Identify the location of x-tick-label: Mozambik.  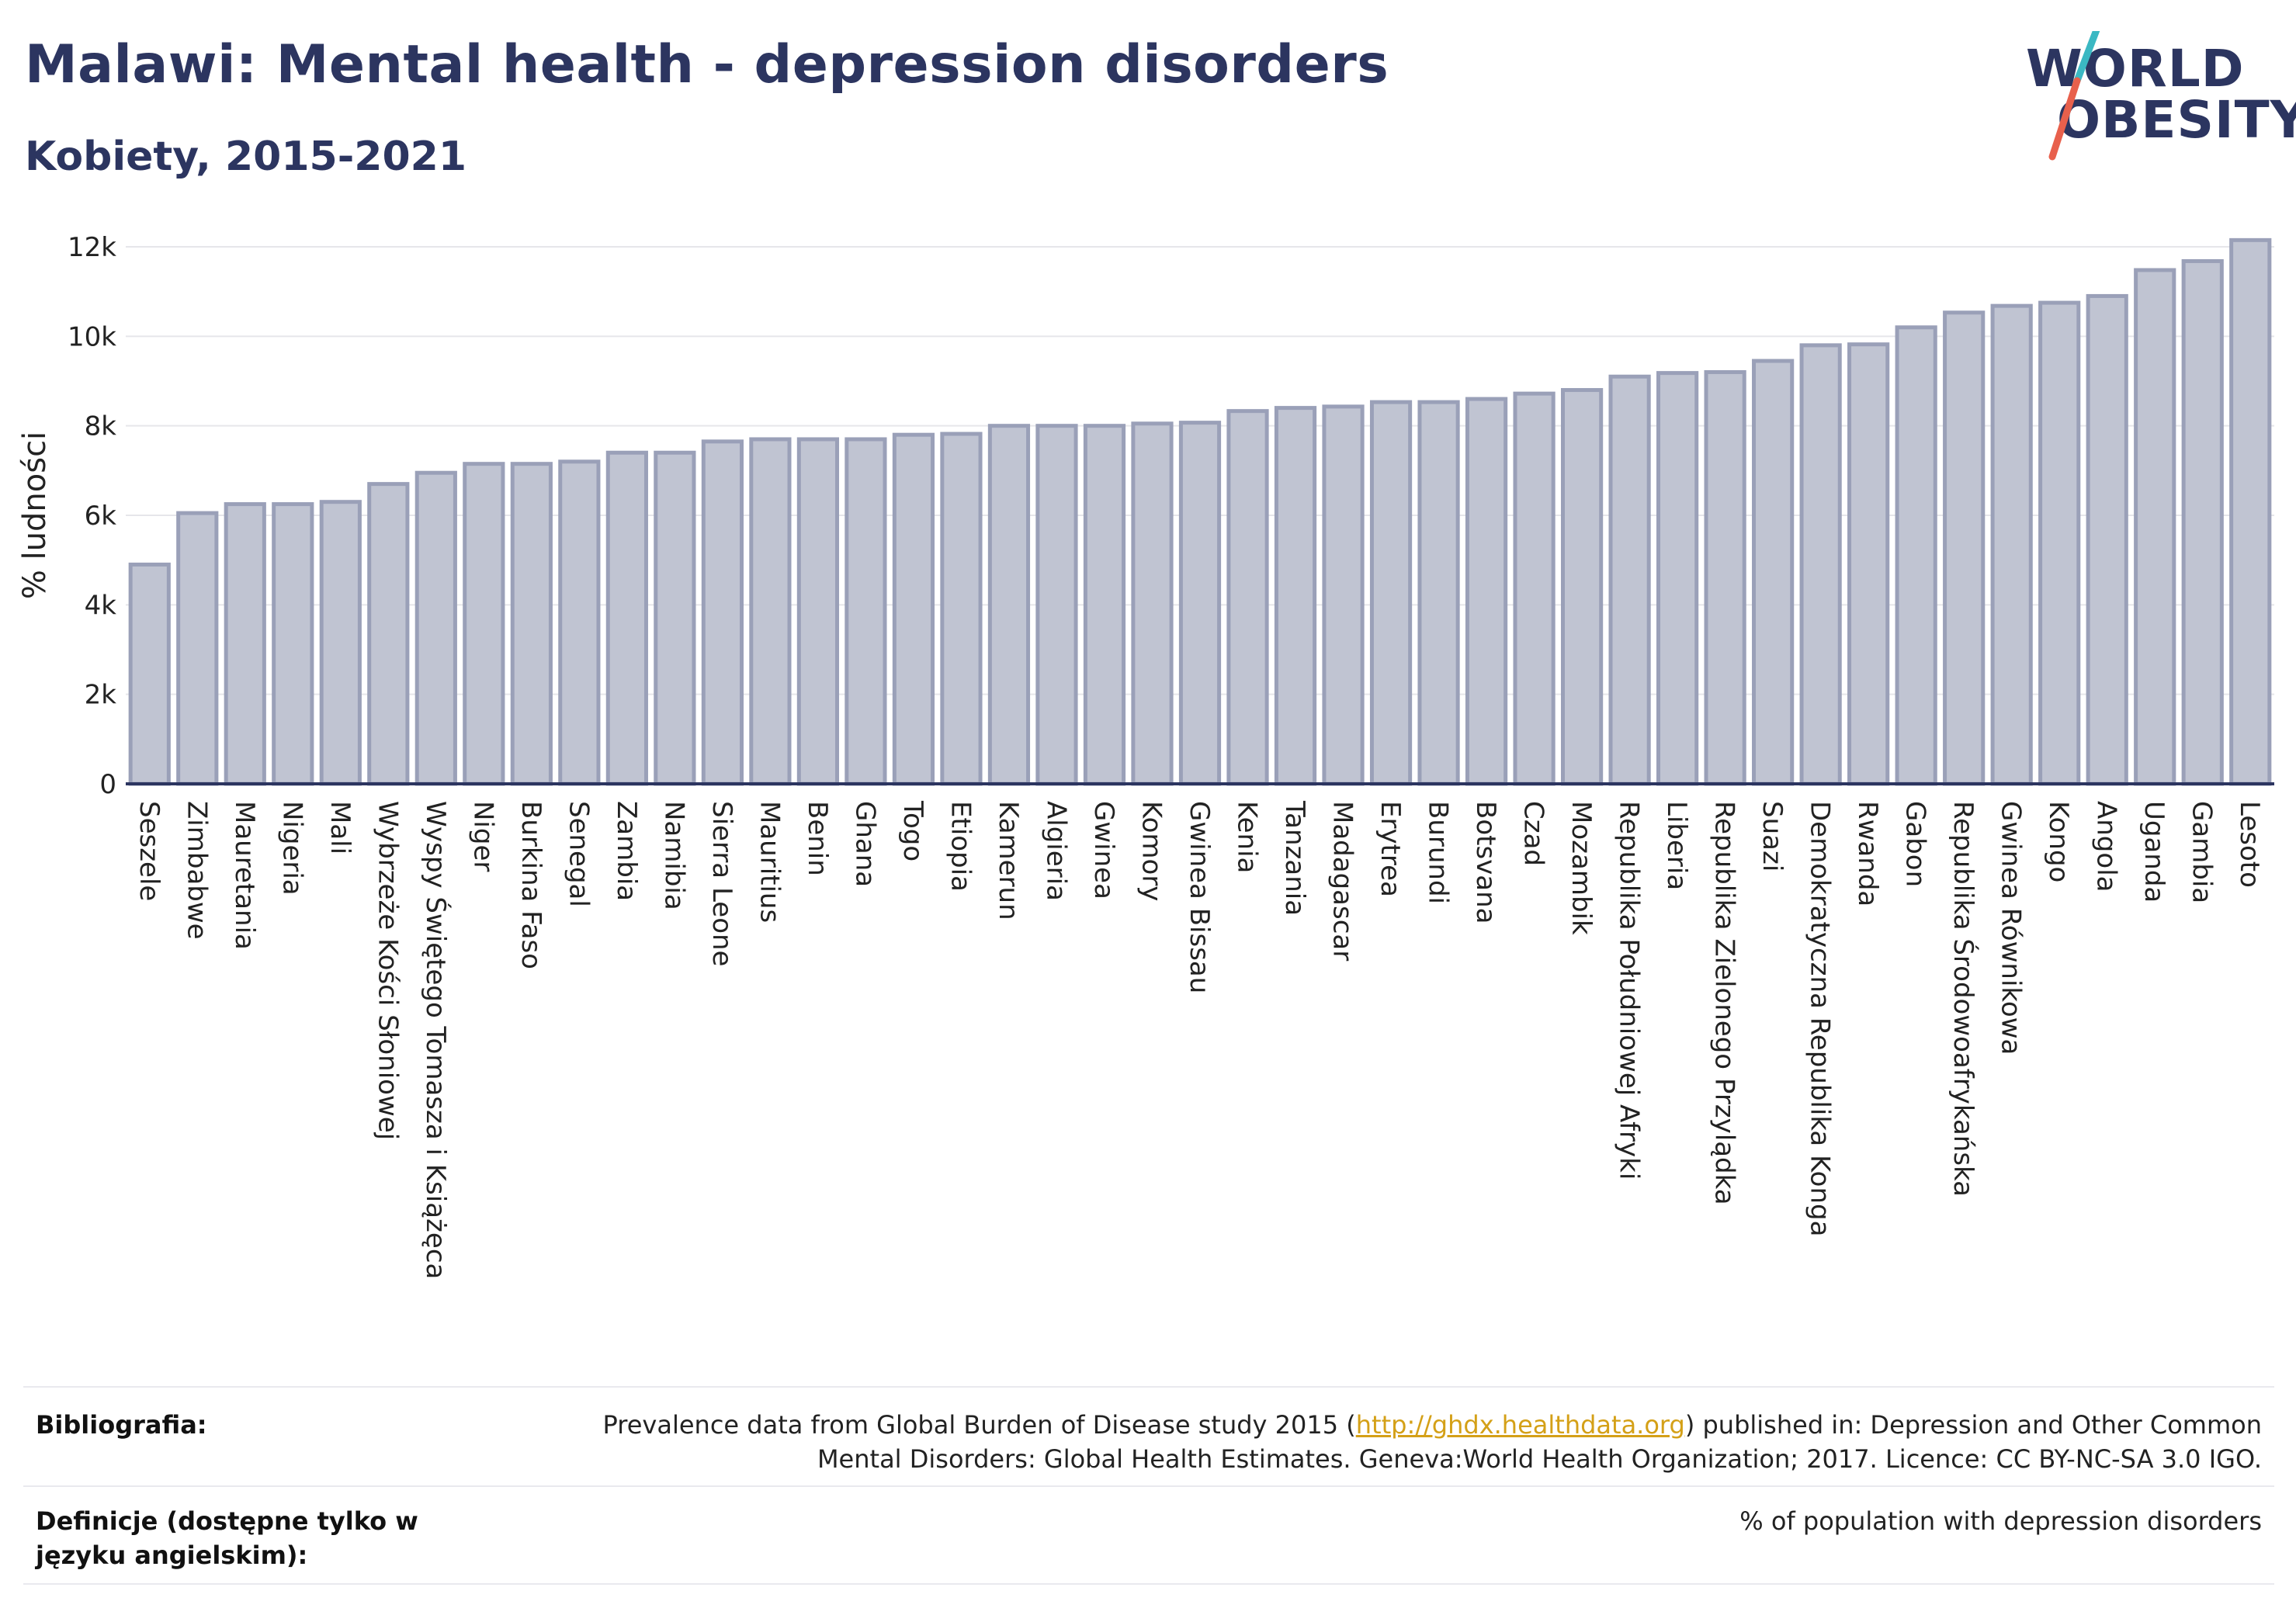
(1581, 868).